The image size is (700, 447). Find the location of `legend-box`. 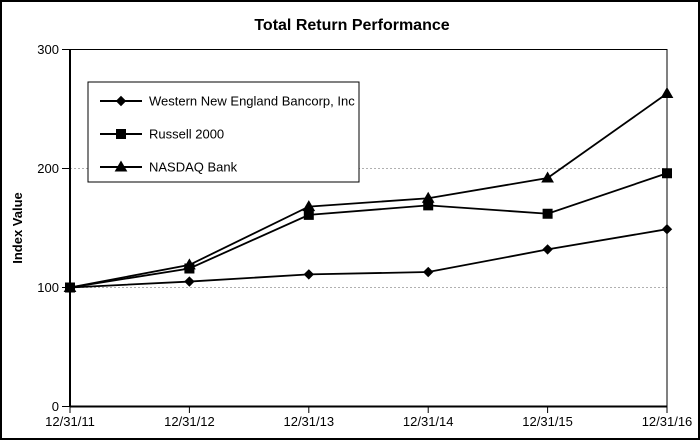

legend-box is located at coordinates (223, 132).